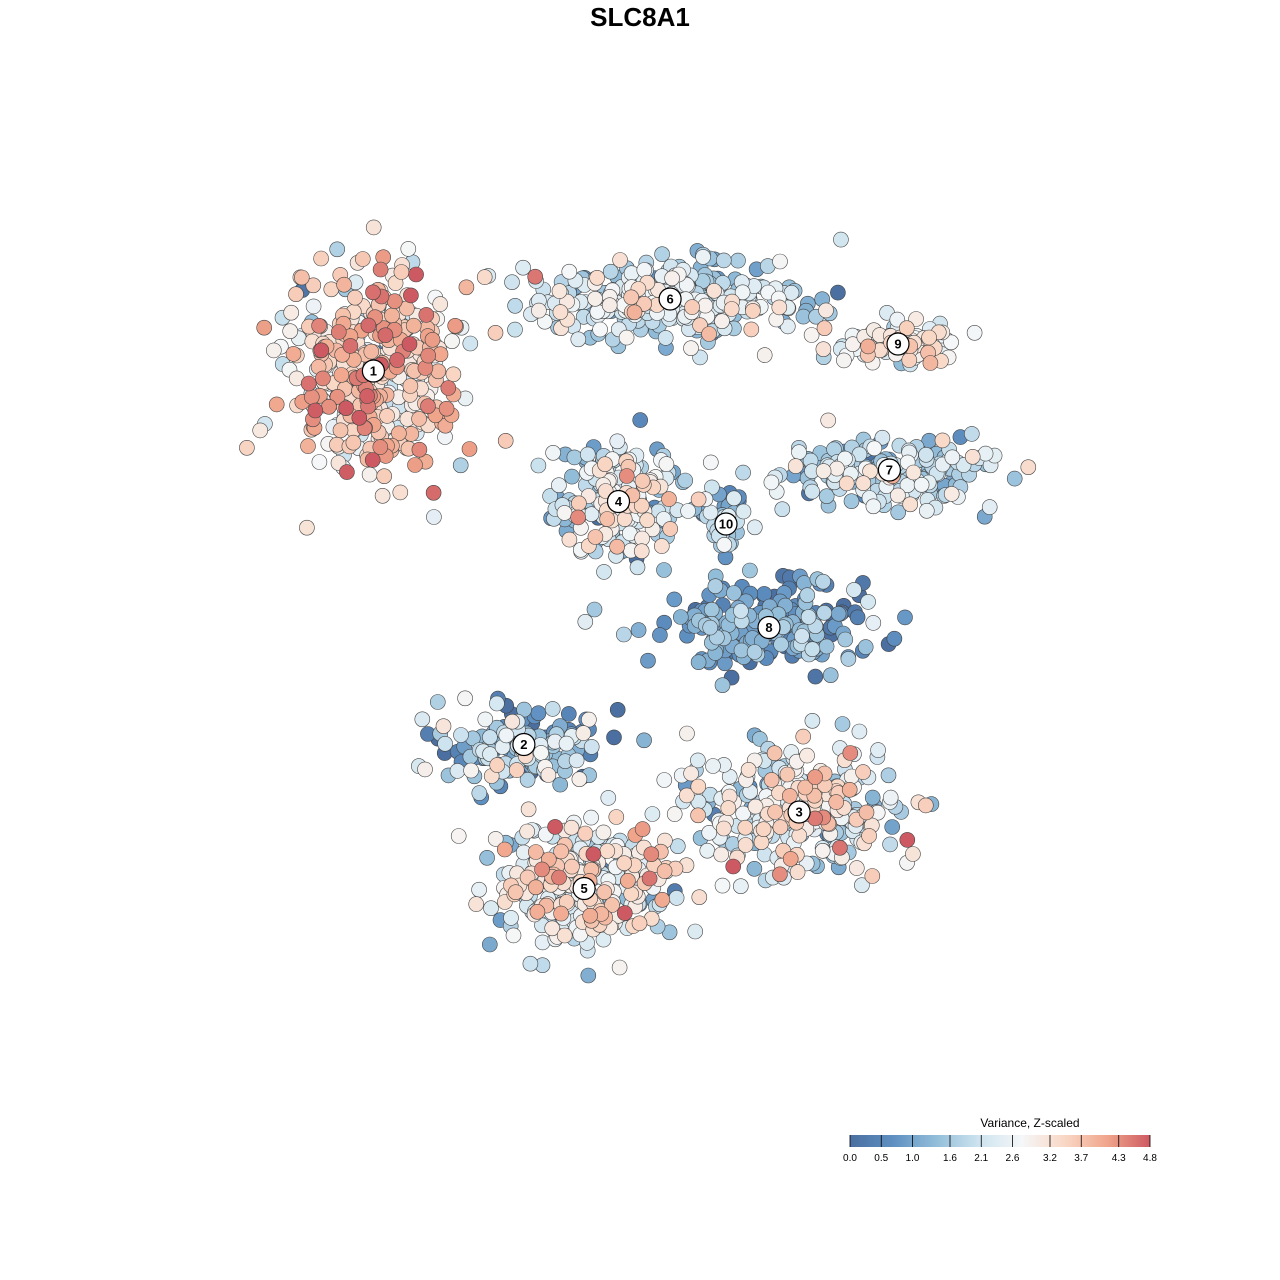 The image size is (1280, 1280). What do you see at coordinates (981, 1158) in the screenshot?
I see `legend-tick-label: 2.1` at bounding box center [981, 1158].